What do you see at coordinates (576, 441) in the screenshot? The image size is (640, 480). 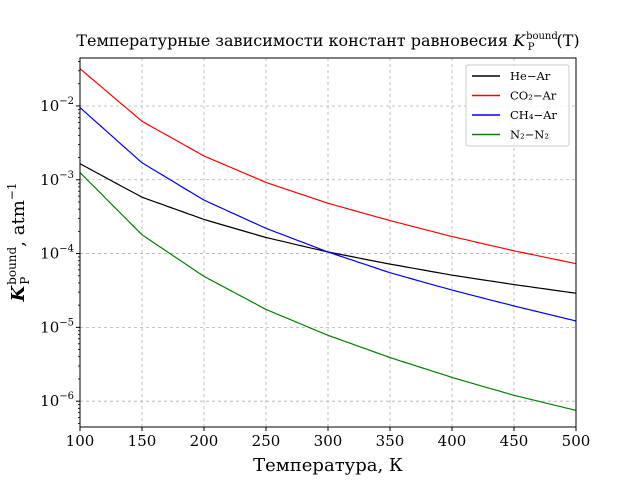 I see `x-tick-label: 500` at bounding box center [576, 441].